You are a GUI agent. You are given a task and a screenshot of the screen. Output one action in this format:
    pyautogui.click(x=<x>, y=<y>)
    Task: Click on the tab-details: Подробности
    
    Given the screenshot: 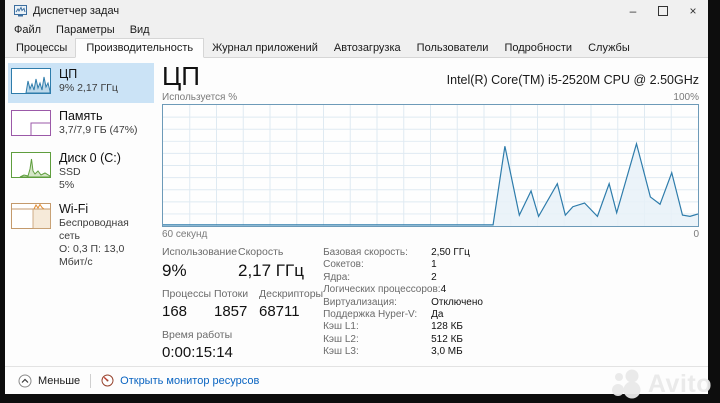 What is the action you would take?
    pyautogui.click(x=538, y=48)
    